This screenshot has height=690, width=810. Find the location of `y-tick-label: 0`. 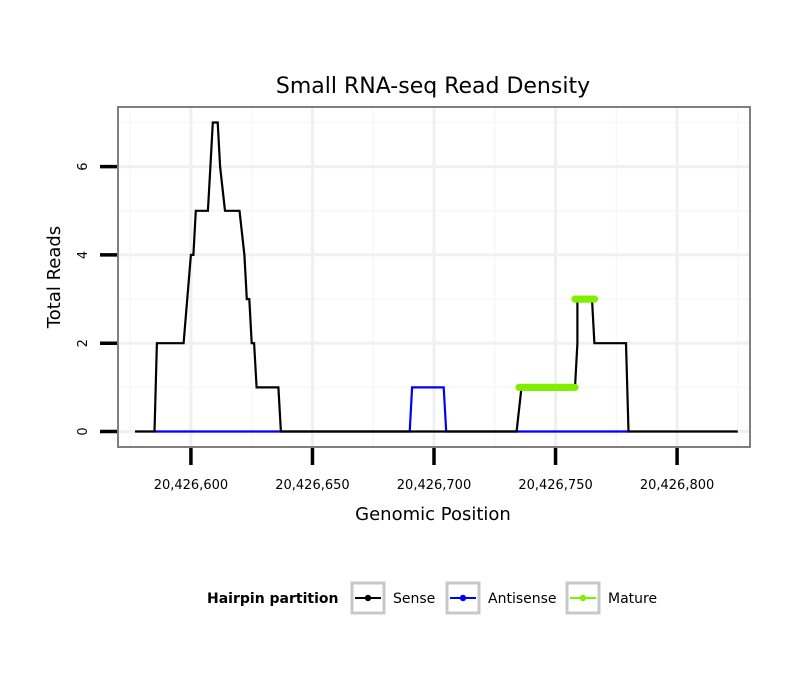

y-tick-label: 0 is located at coordinates (83, 431).